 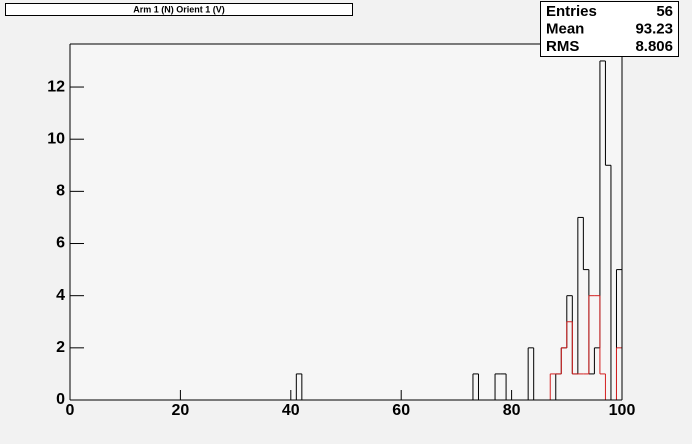 What do you see at coordinates (60, 243) in the screenshot?
I see `y-tick-label: 6` at bounding box center [60, 243].